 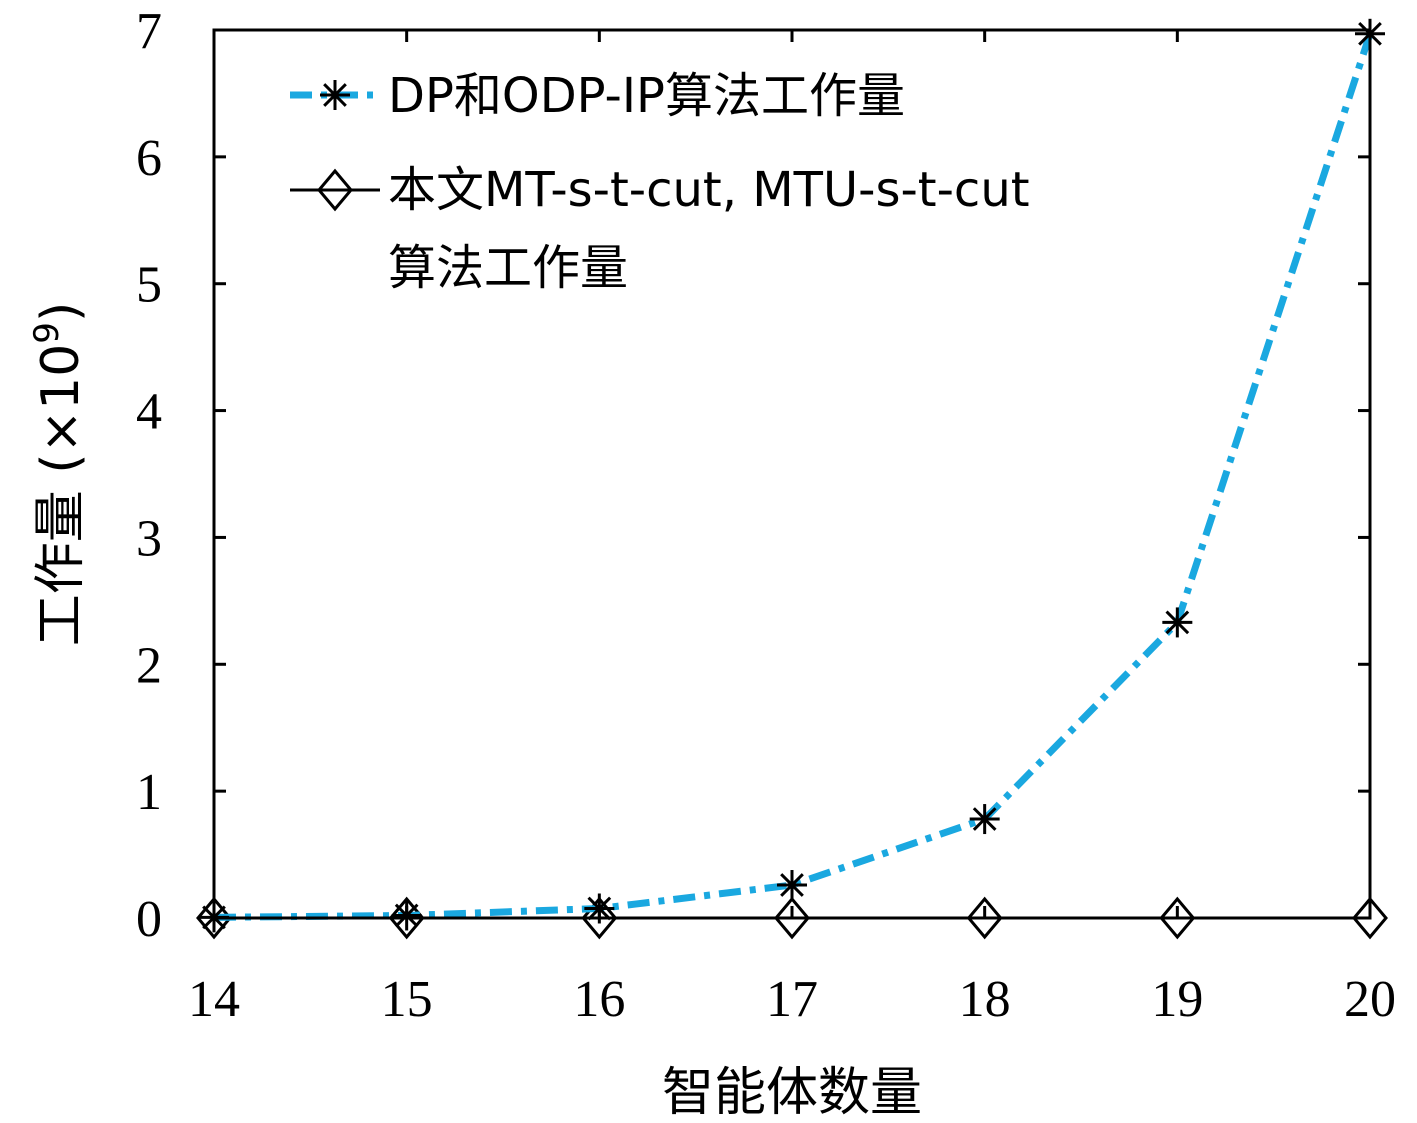 I want to click on legend-diamond, so click(x=335, y=190).